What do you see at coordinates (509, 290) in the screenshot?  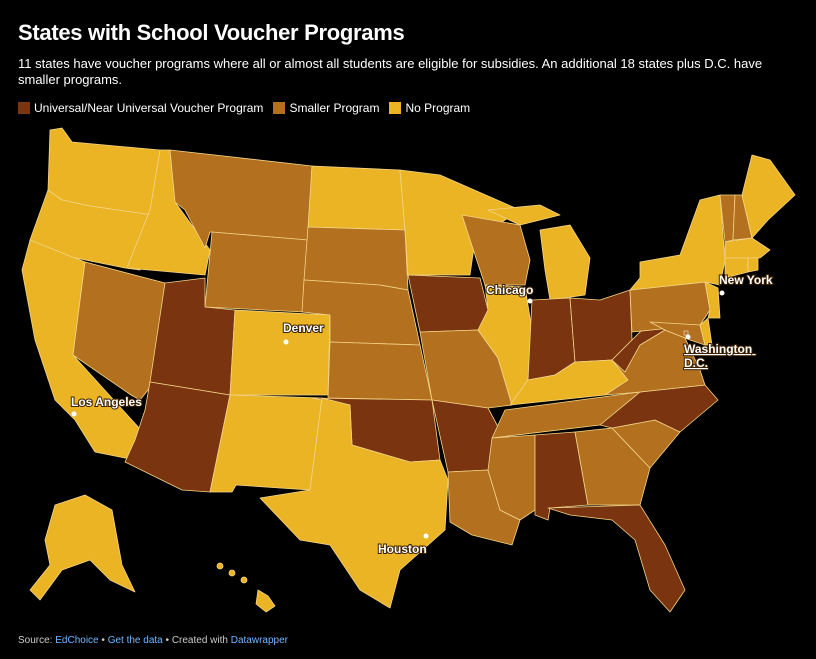 I see `city-label-chicago: Chicago` at bounding box center [509, 290].